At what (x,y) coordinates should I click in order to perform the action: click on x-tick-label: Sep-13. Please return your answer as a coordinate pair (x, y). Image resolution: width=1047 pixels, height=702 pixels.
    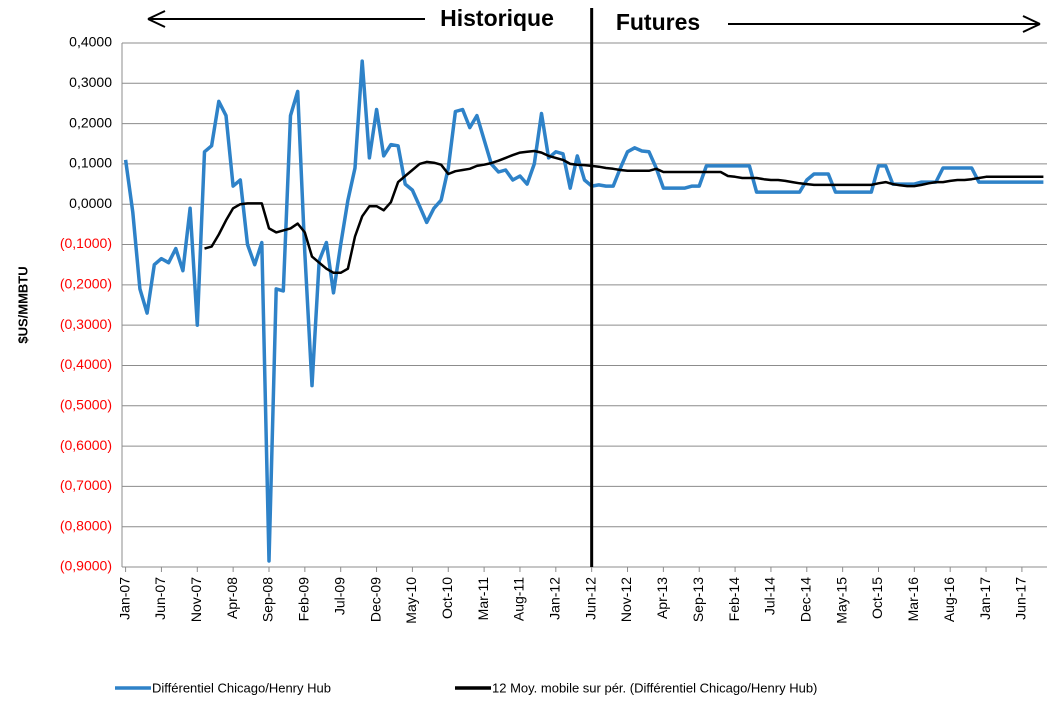
    Looking at the image, I should click on (698, 599).